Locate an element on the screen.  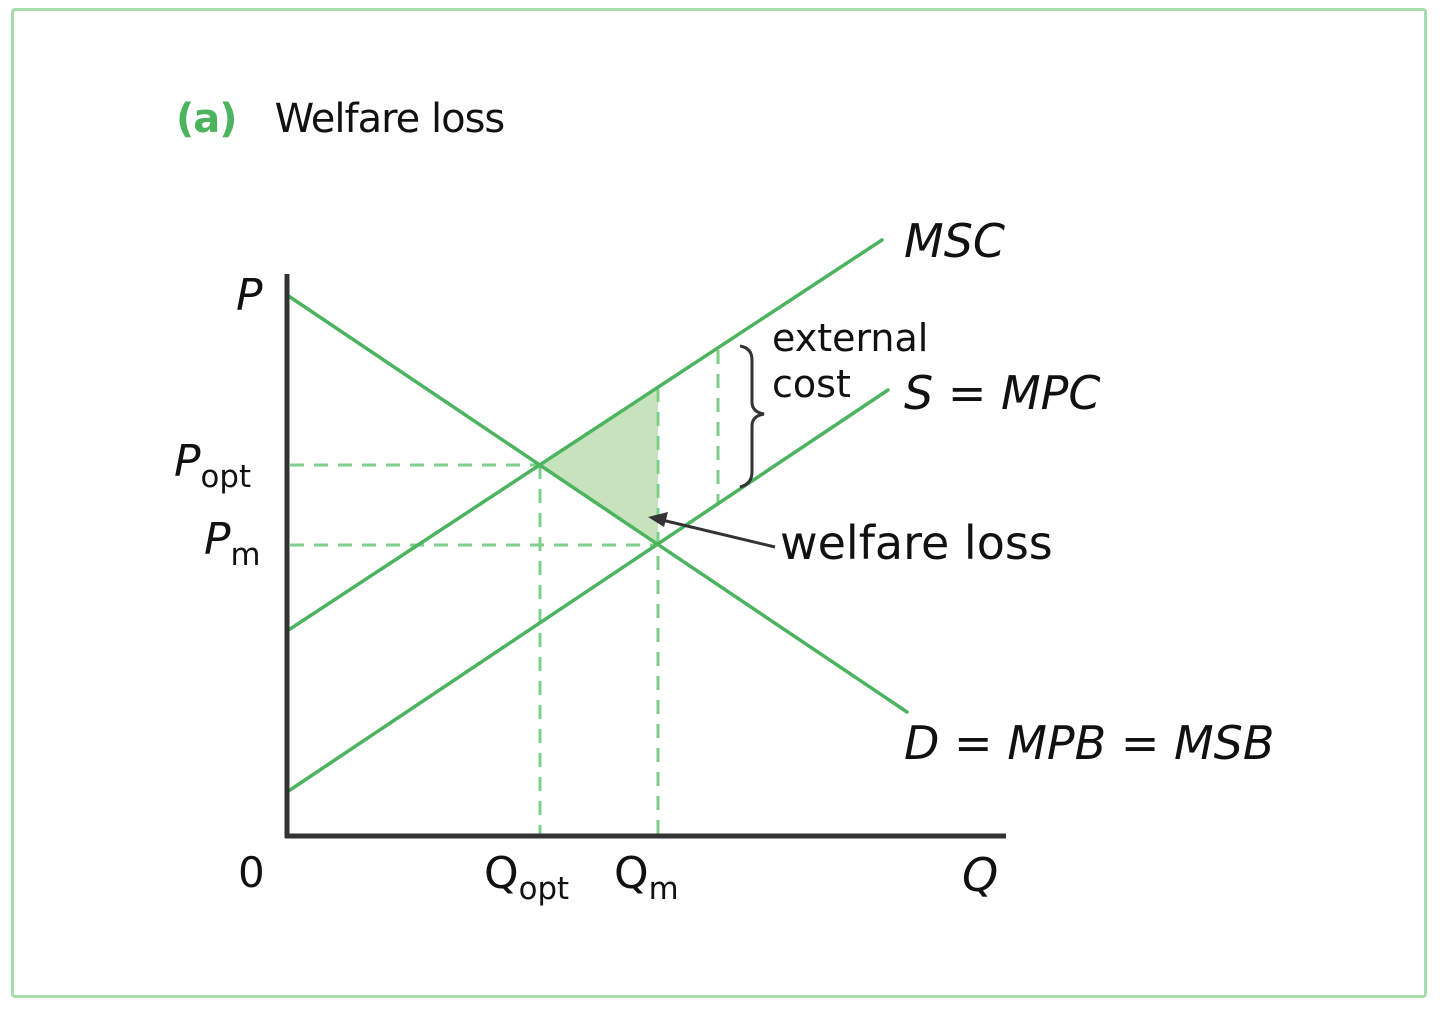
welfare-loss-label: welfare loss is located at coordinates (916, 543).